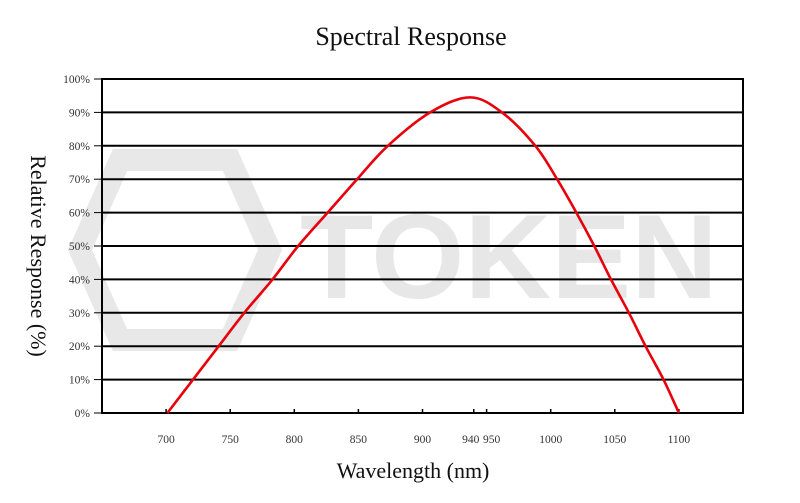 This screenshot has width=800, height=503. What do you see at coordinates (295, 440) in the screenshot?
I see `x-tick-label: 800` at bounding box center [295, 440].